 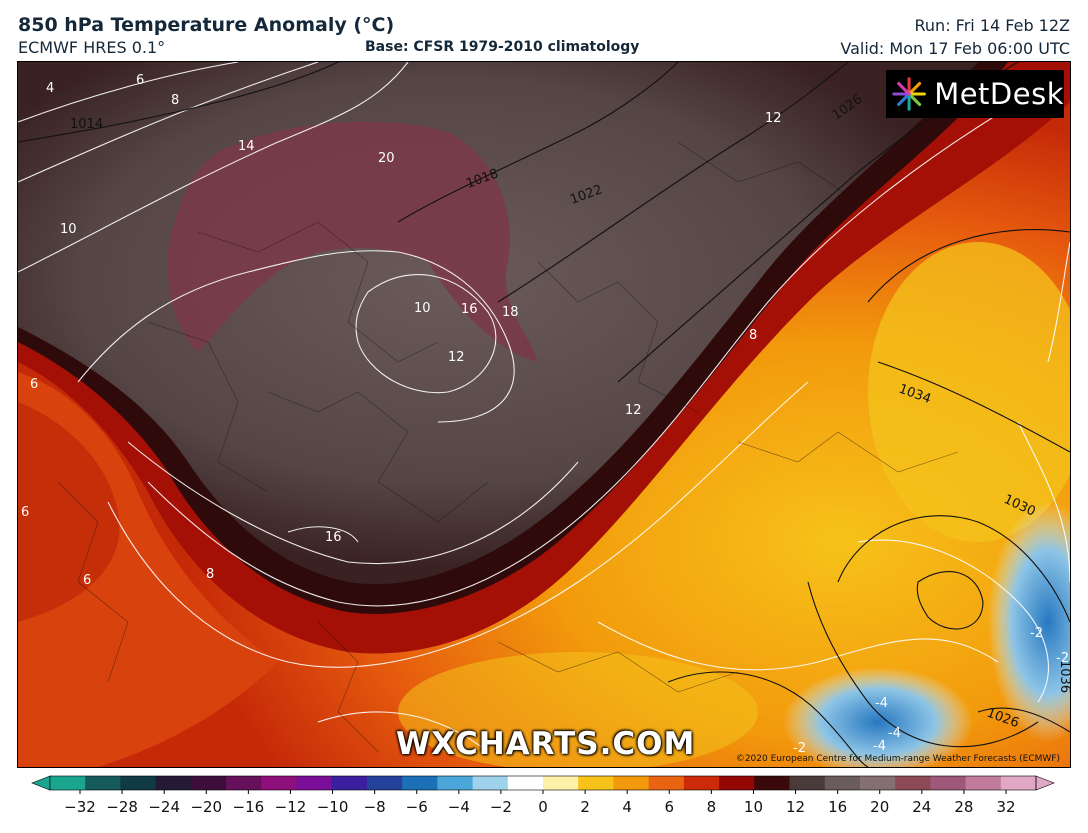 What do you see at coordinates (669, 807) in the screenshot?
I see `colorbar-tick-label: 6` at bounding box center [669, 807].